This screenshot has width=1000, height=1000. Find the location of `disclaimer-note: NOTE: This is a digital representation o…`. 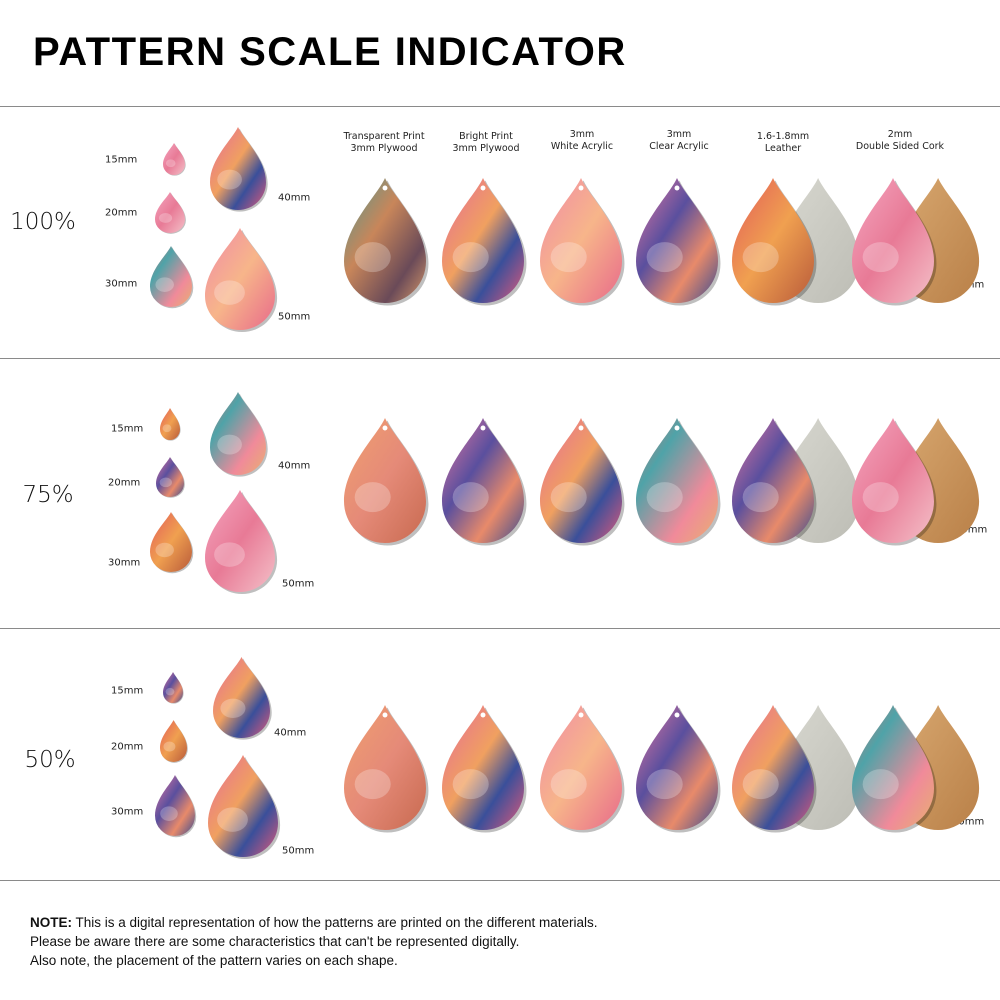

disclaimer-note: NOTE: This is a digital representation o… is located at coordinates (314, 941).